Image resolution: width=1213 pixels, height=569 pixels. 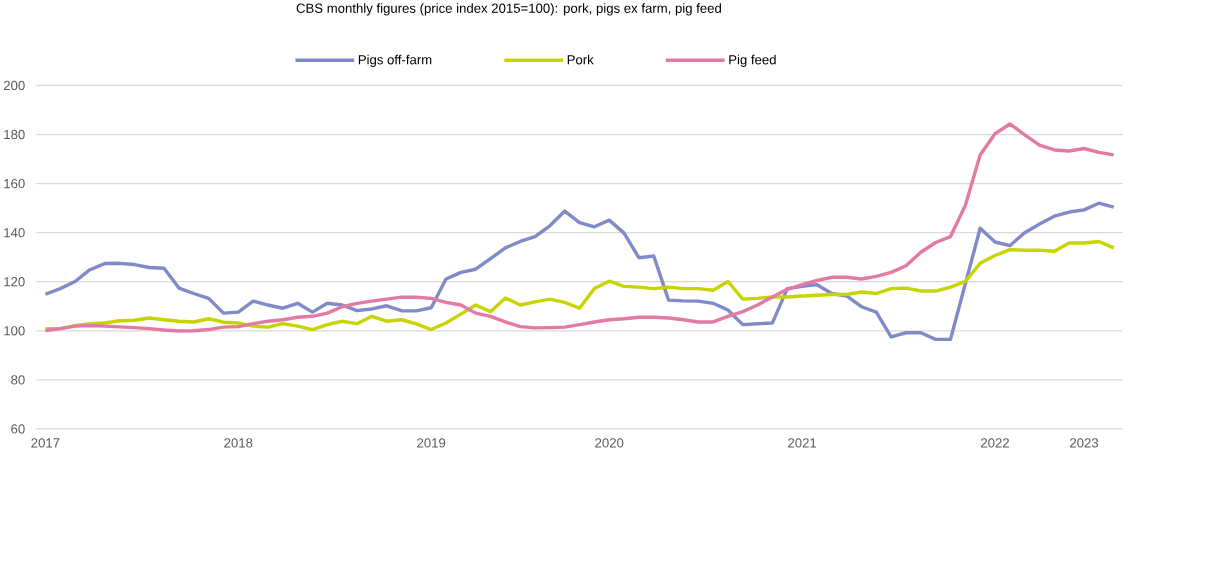 What do you see at coordinates (1084, 443) in the screenshot?
I see `x-tick-label: 2023` at bounding box center [1084, 443].